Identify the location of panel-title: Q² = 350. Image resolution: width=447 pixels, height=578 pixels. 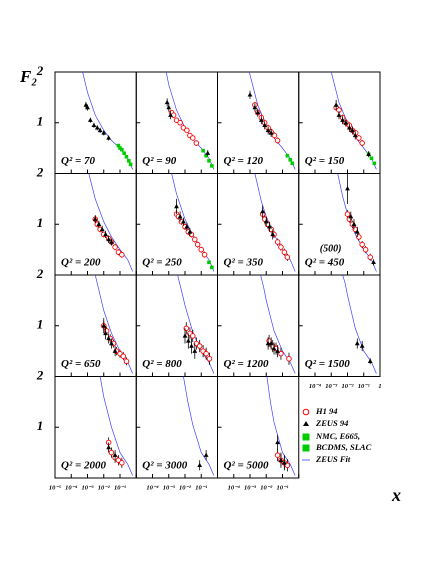
(244, 263).